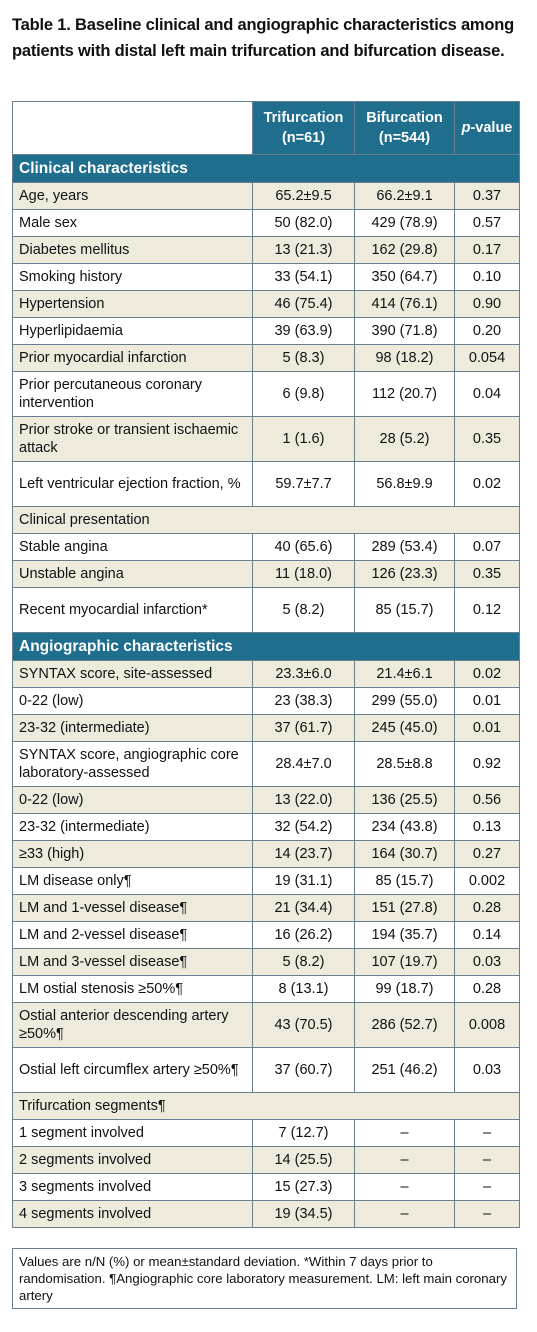  What do you see at coordinates (487, 331) in the screenshot?
I see `cell-p-value: 0.20` at bounding box center [487, 331].